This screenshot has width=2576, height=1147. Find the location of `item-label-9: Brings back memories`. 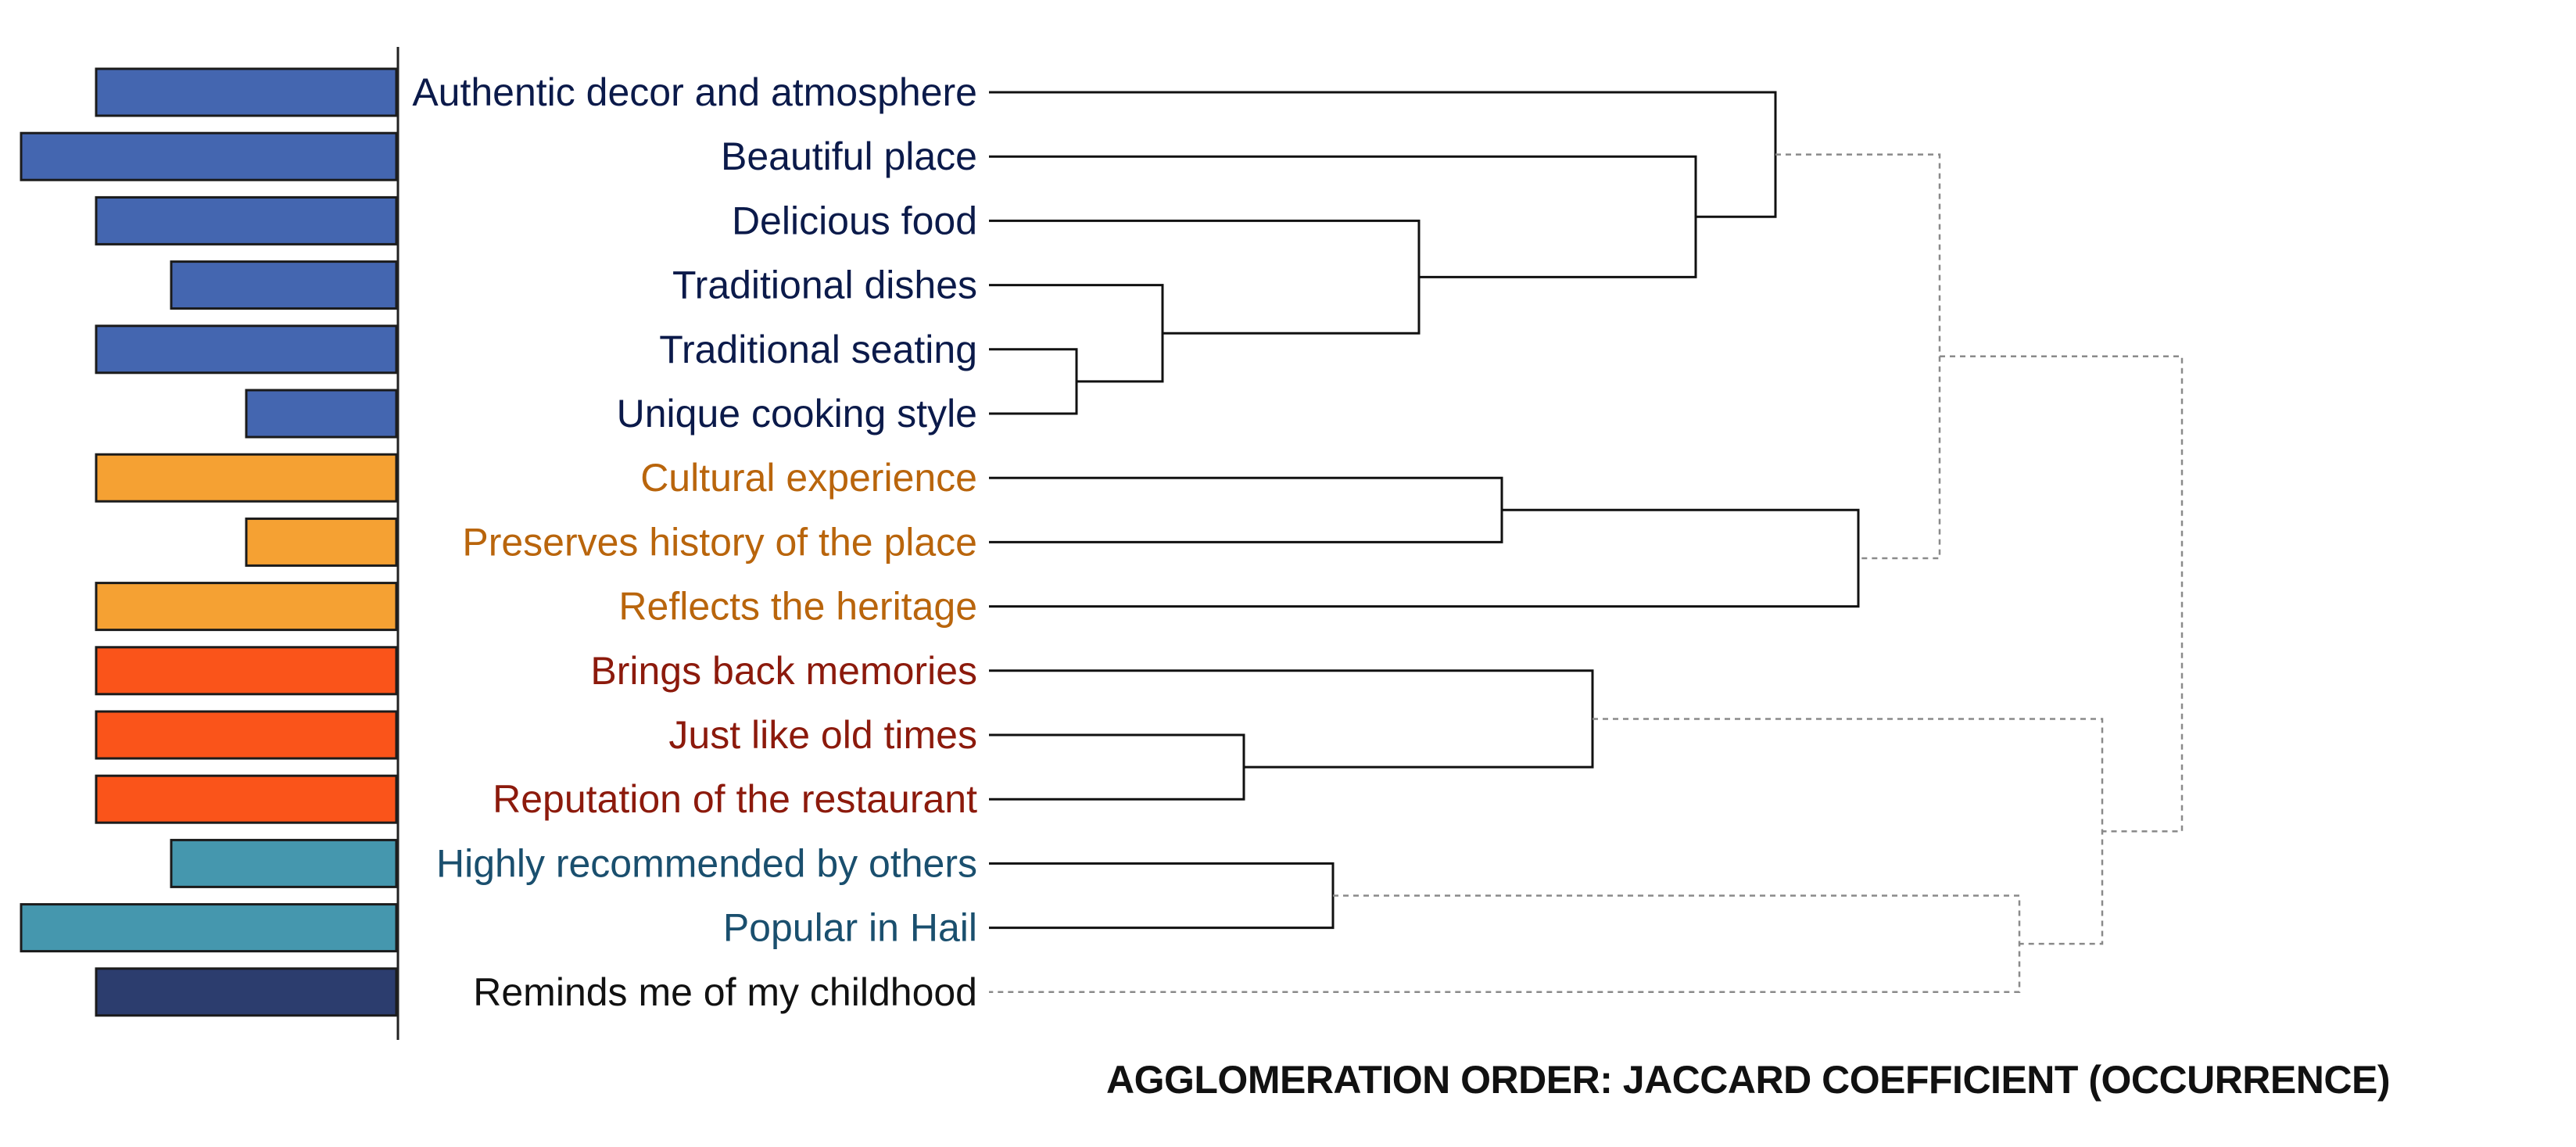

item-label-9: Brings back memories is located at coordinates (783, 671).